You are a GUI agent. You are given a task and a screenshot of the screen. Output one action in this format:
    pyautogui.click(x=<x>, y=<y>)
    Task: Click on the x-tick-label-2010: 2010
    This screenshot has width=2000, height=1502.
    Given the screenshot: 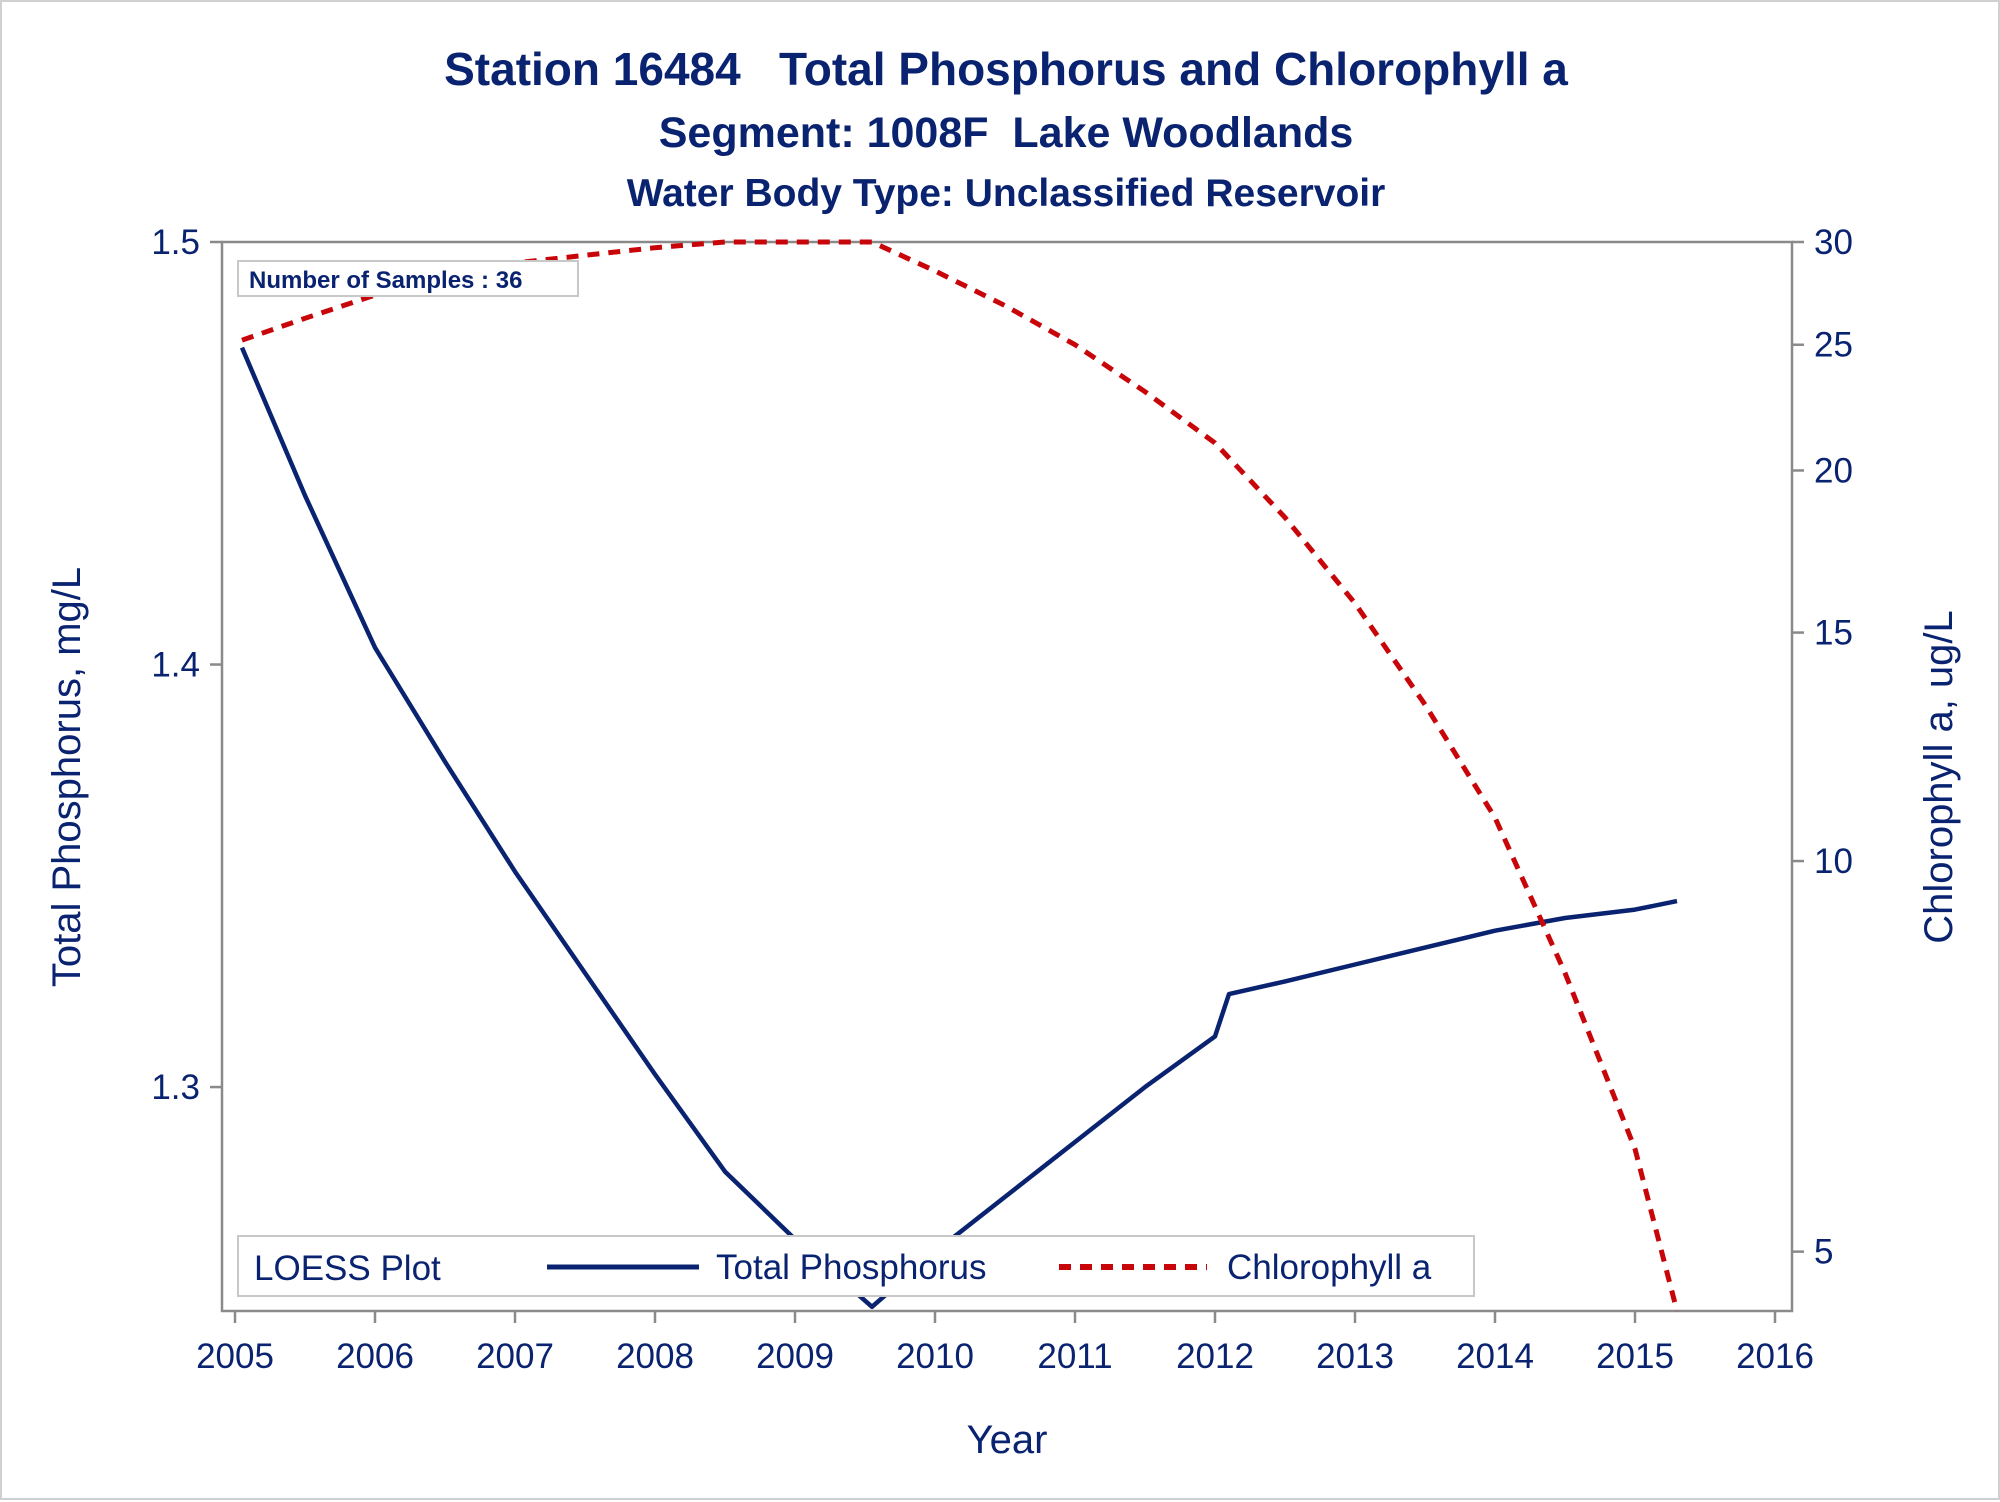 What is the action you would take?
    pyautogui.click(x=935, y=1356)
    